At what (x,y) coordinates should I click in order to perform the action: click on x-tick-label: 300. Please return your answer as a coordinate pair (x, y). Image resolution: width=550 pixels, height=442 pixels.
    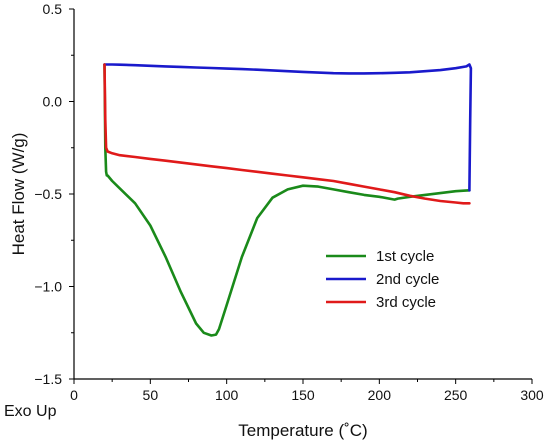
    Looking at the image, I should click on (532, 395).